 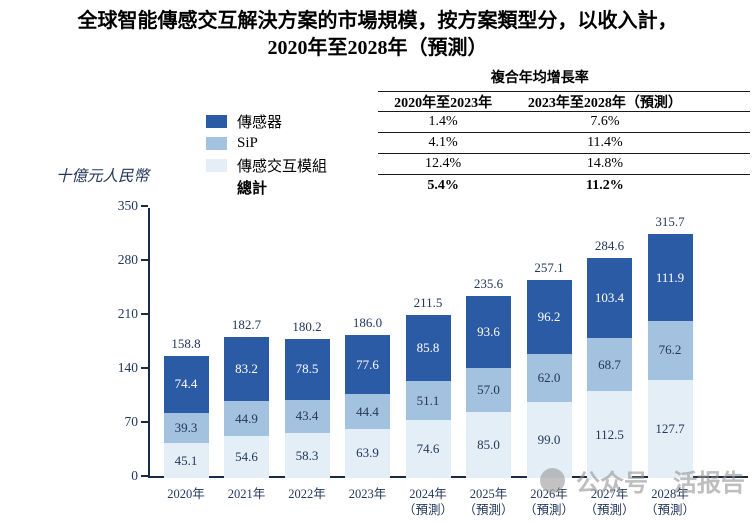 What do you see at coordinates (247, 142) in the screenshot?
I see `legend-label-sip: SiP` at bounding box center [247, 142].